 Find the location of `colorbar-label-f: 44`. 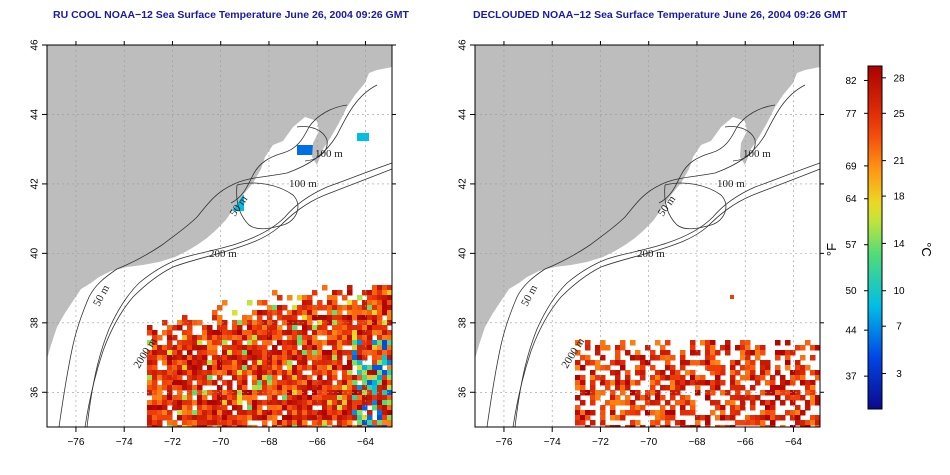

colorbar-label-f: 44 is located at coordinates (851, 331).